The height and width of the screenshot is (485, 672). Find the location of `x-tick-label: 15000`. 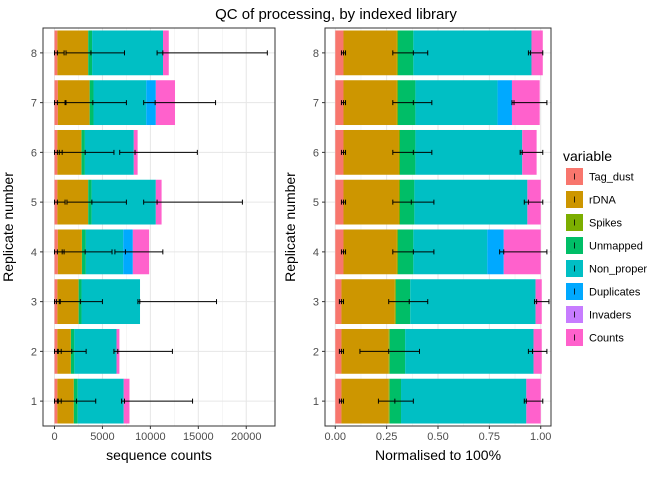

x-tick-label: 15000 is located at coordinates (198, 437).